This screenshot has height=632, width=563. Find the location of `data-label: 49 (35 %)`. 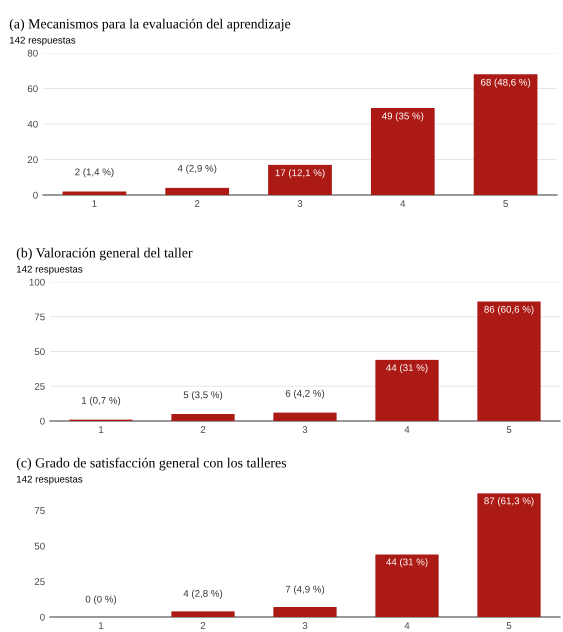

data-label: 49 (35 %) is located at coordinates (403, 117).